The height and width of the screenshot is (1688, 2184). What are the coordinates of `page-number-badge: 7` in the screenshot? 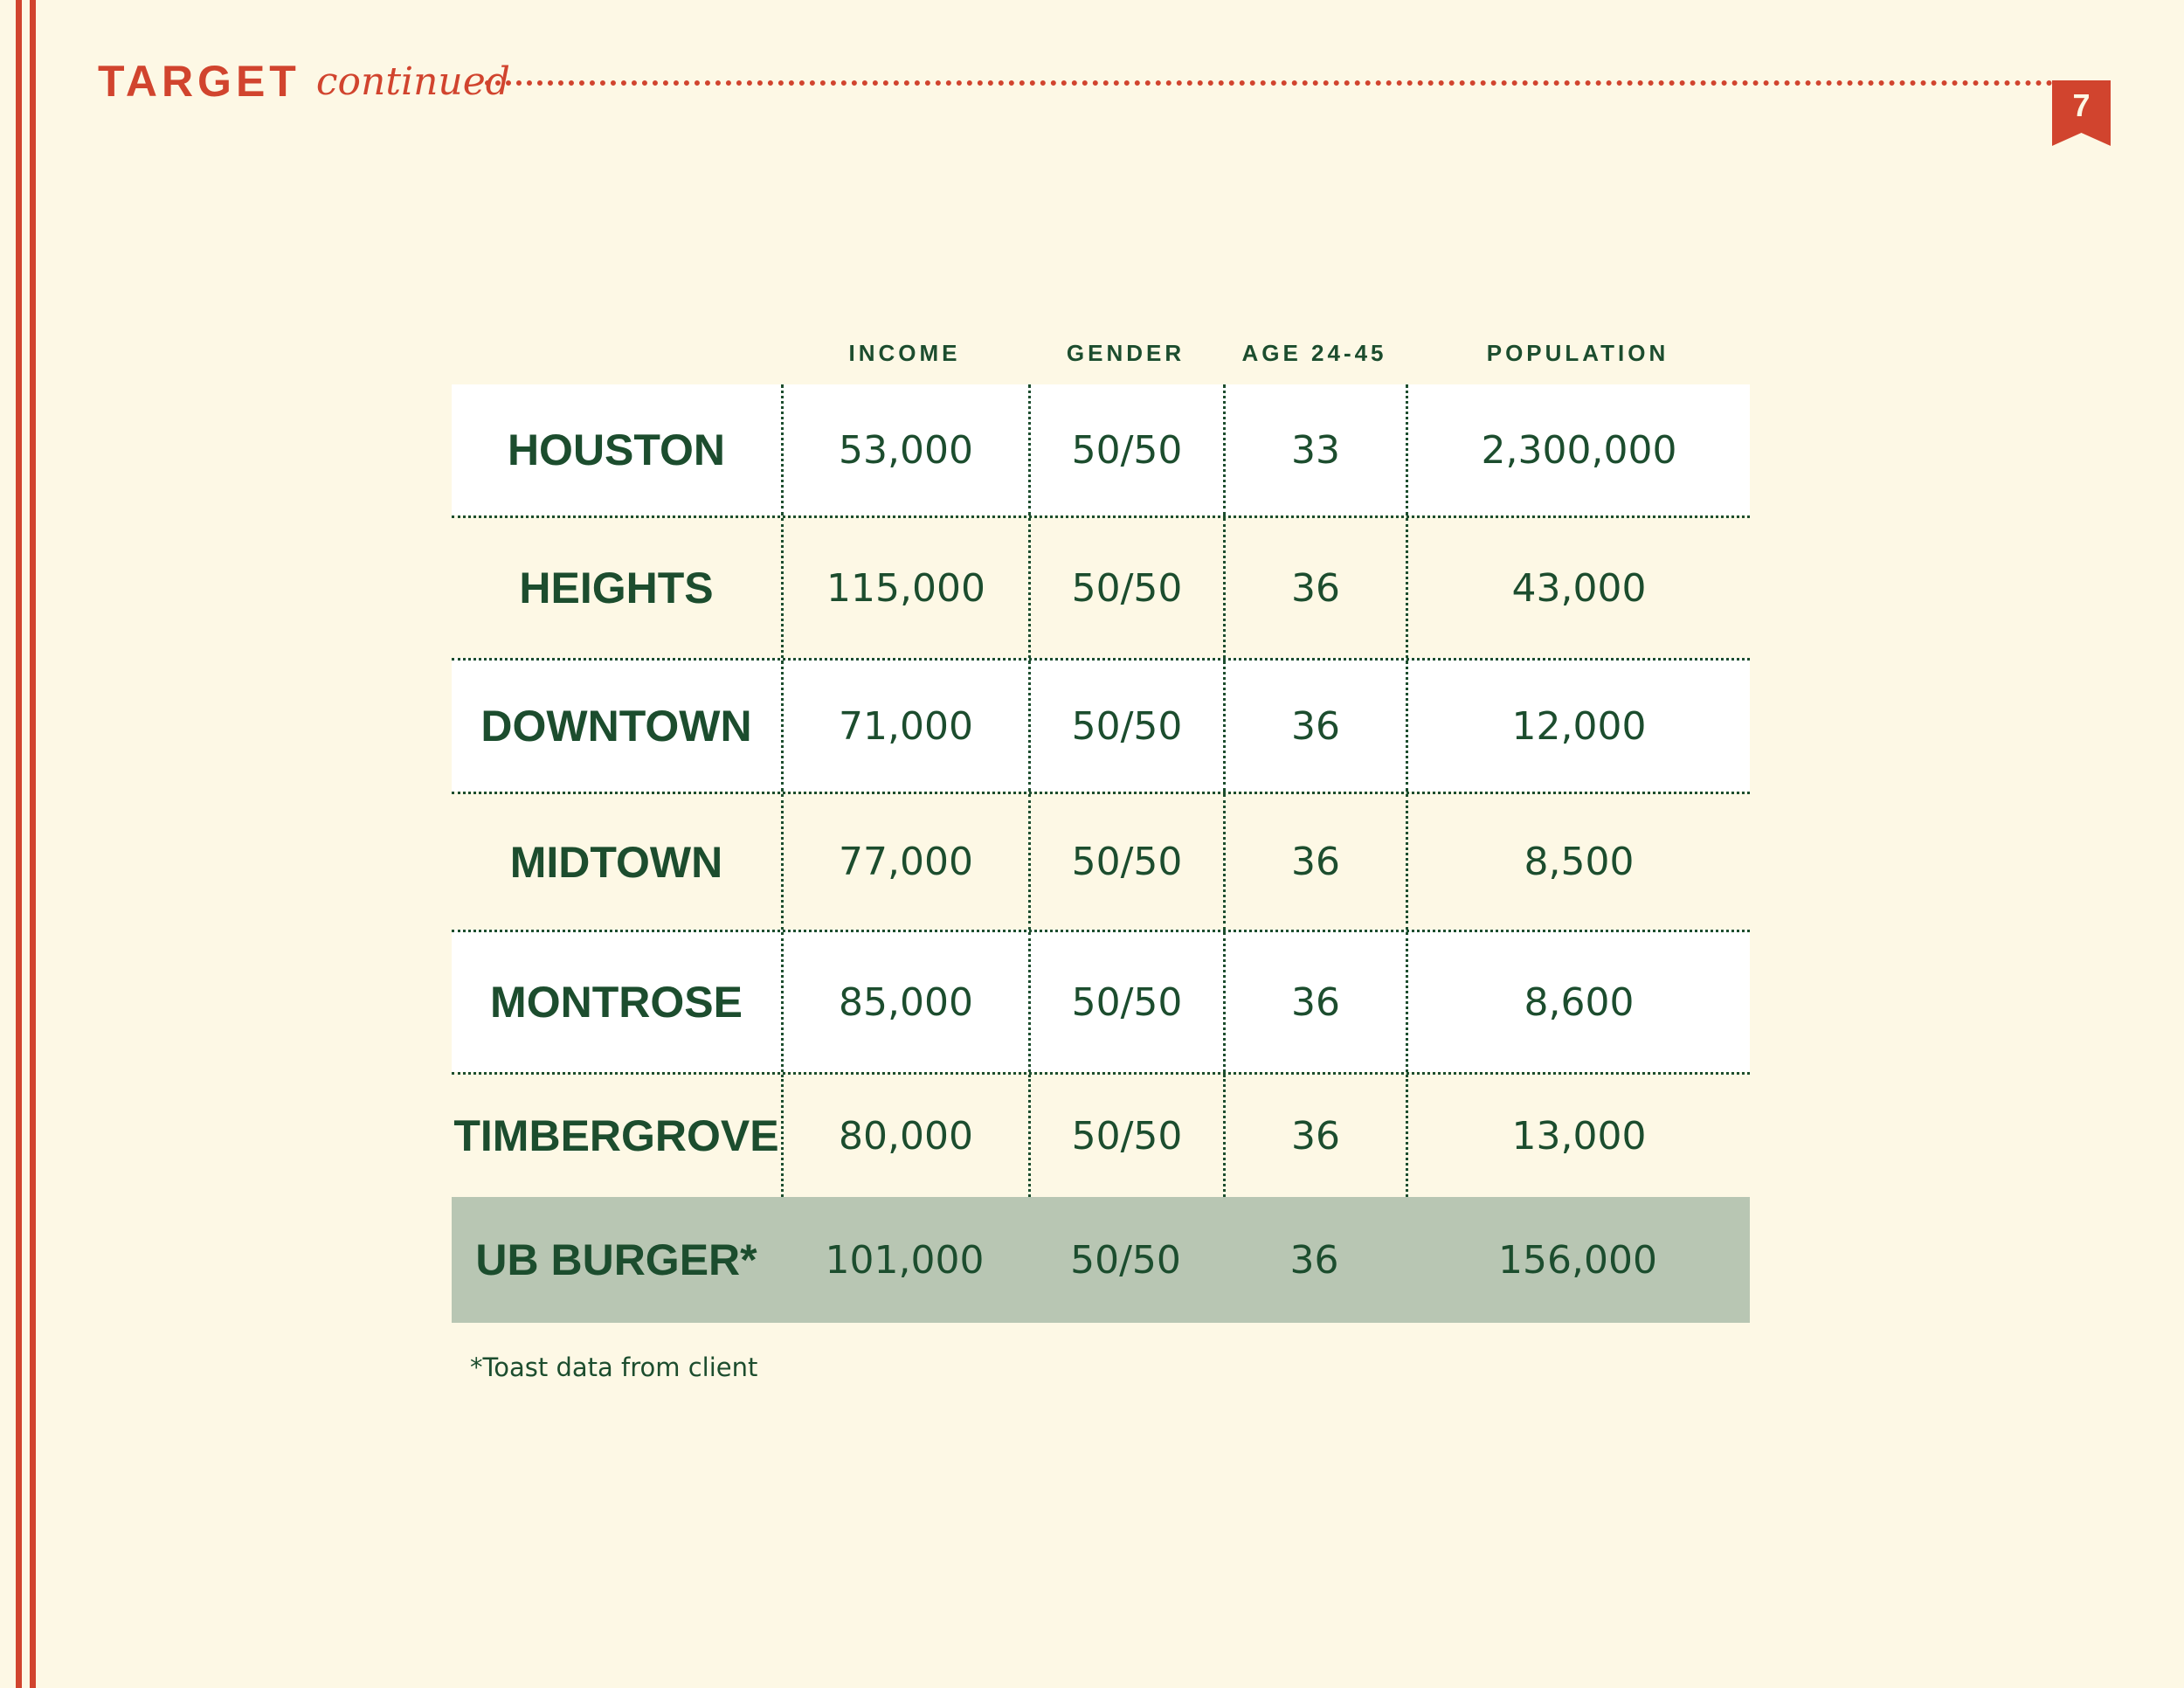 It's located at (2081, 113).